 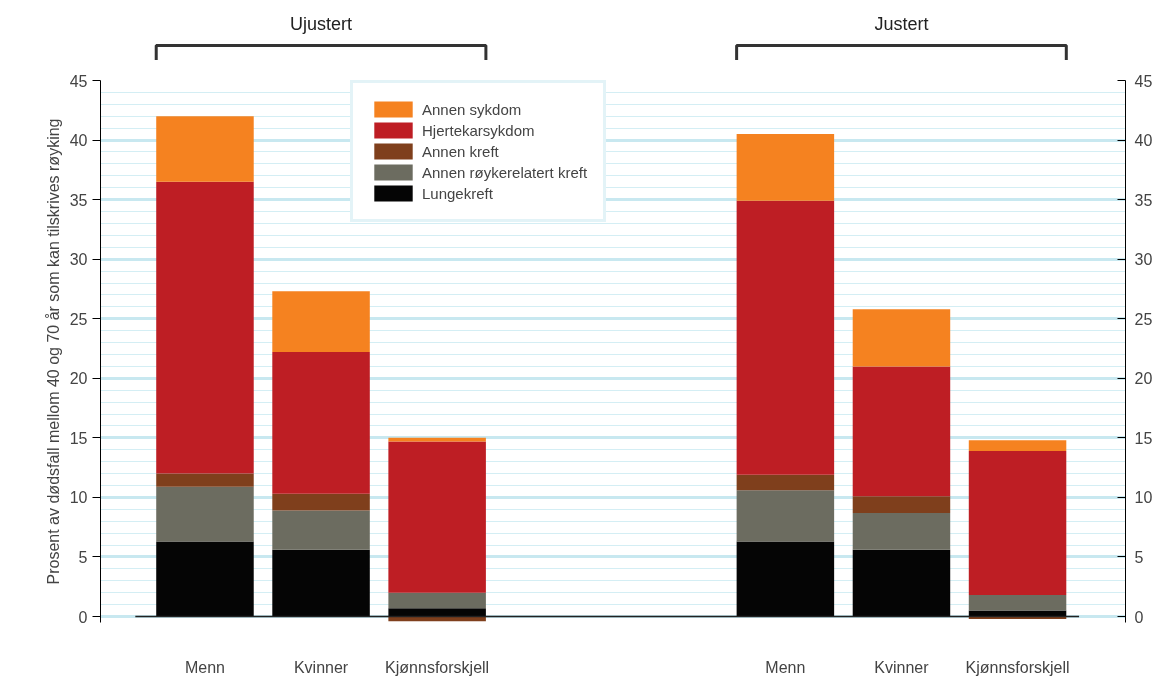 What do you see at coordinates (1143, 141) in the screenshot?
I see `y2-tick-label: 40` at bounding box center [1143, 141].